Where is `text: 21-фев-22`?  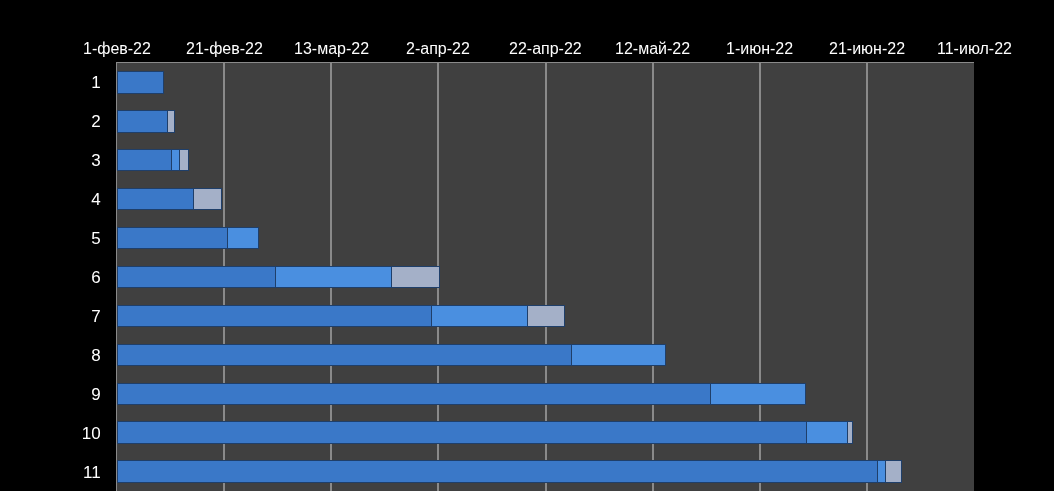 text: 21-фев-22 is located at coordinates (224, 48).